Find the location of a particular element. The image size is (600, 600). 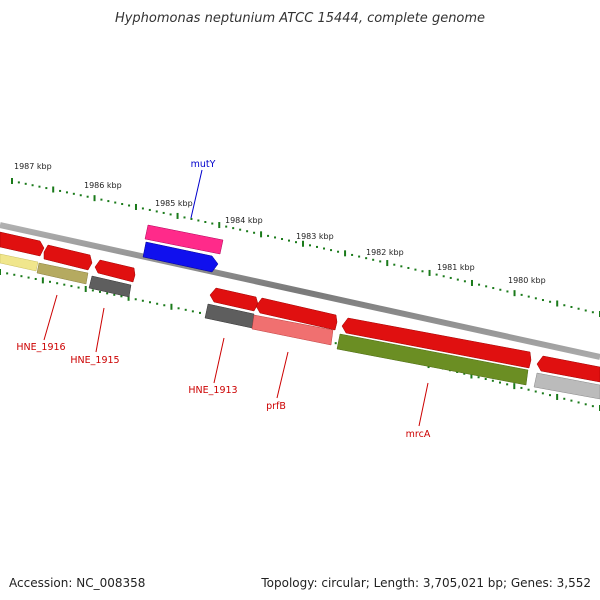

gene-label-hne-1913: HNE_1913 is located at coordinates (212, 390).